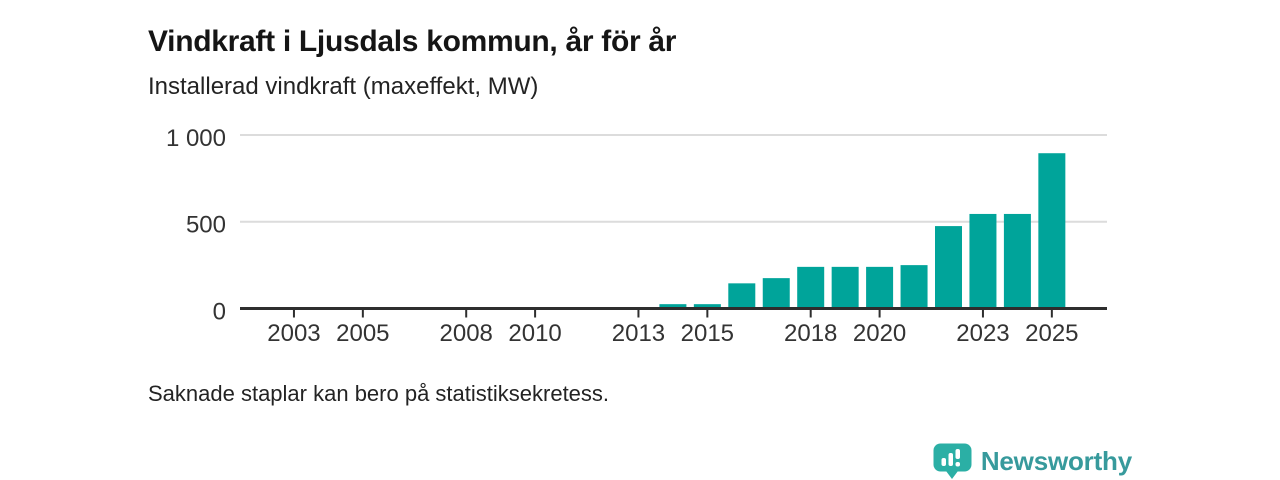  What do you see at coordinates (196, 138) in the screenshot?
I see `y-tick-label-1000: 1 000` at bounding box center [196, 138].